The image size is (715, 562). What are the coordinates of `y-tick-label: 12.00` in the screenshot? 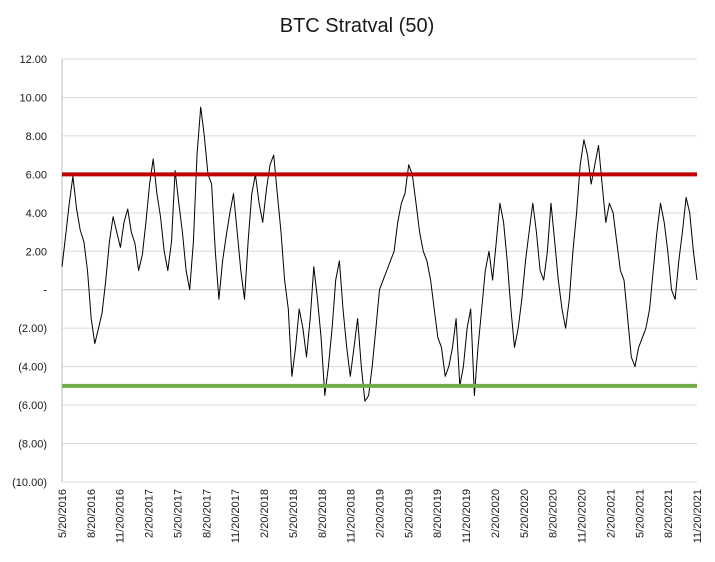 It's located at (33, 60).